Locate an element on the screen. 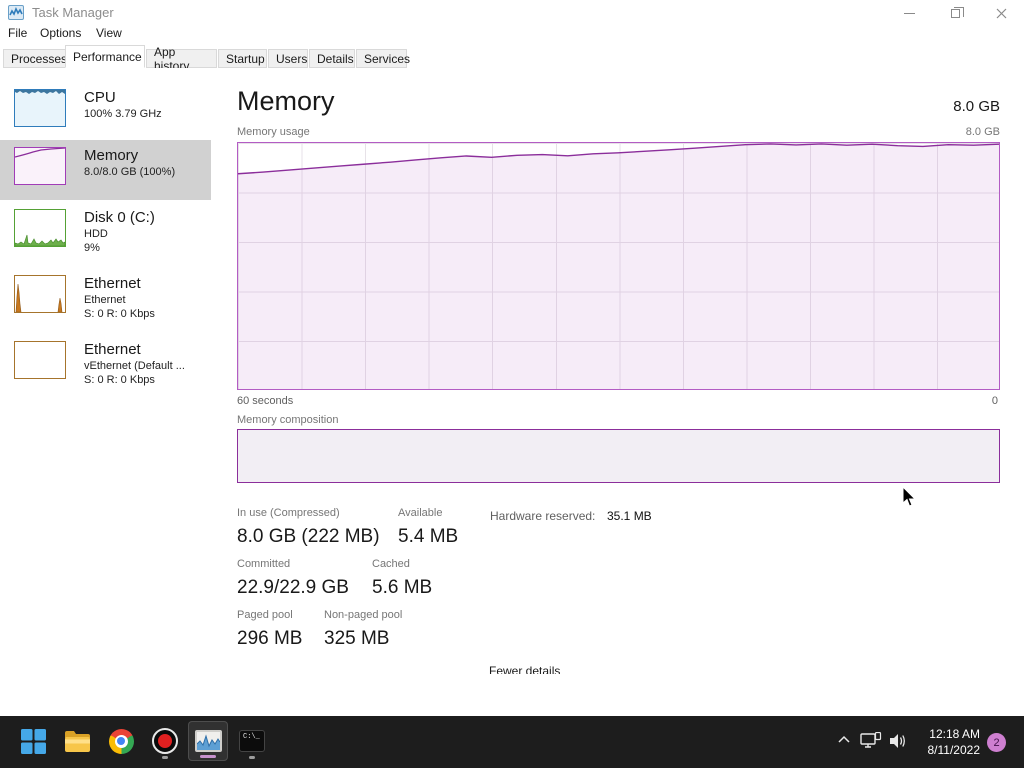 This screenshot has width=1024, height=768. restore-button is located at coordinates (955, 13).